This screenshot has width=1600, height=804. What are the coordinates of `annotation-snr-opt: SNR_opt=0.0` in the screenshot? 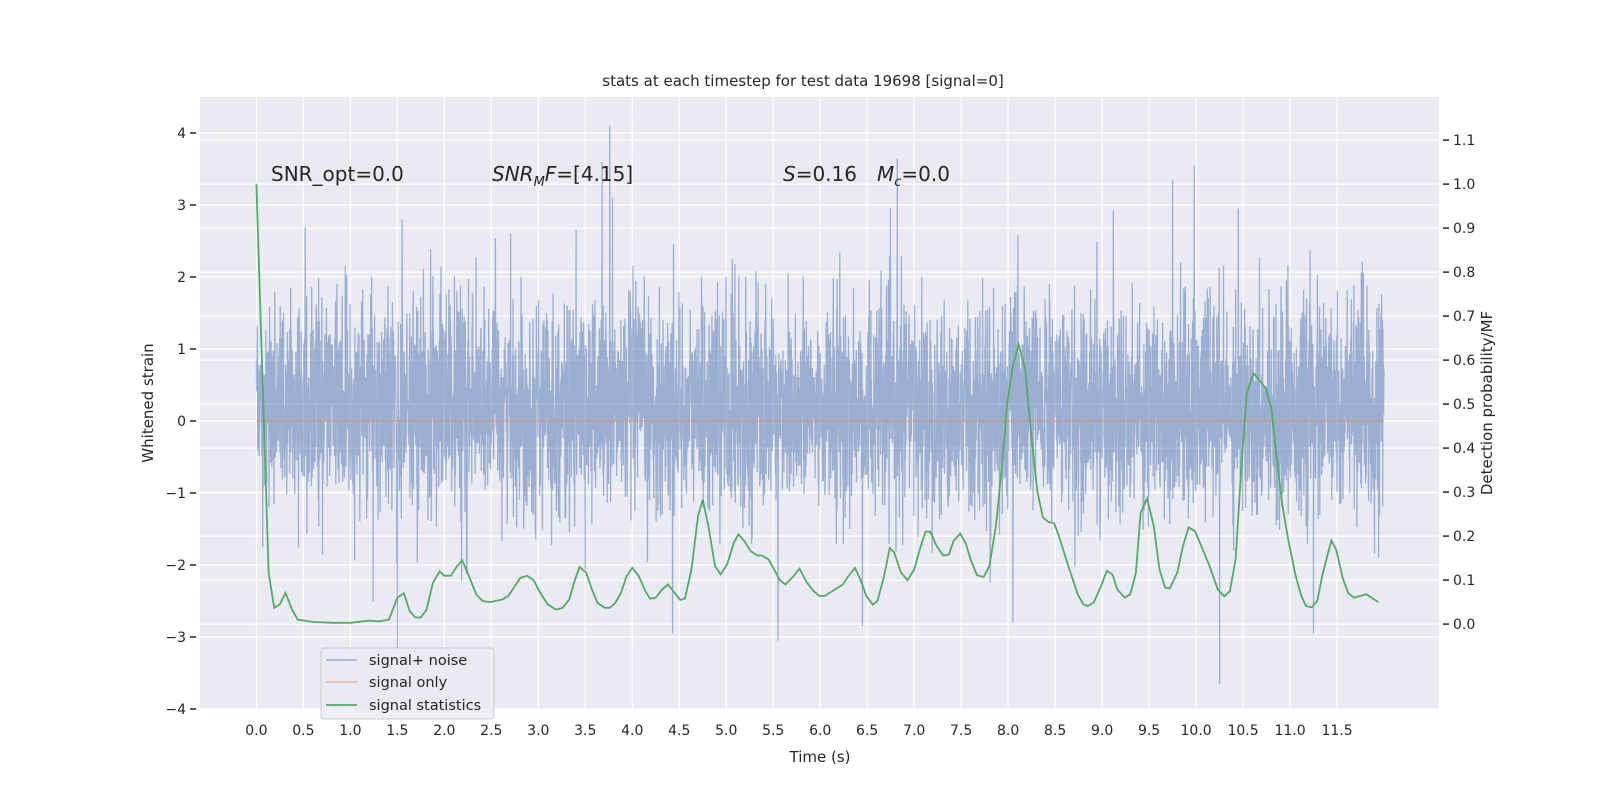 It's located at (337, 174).